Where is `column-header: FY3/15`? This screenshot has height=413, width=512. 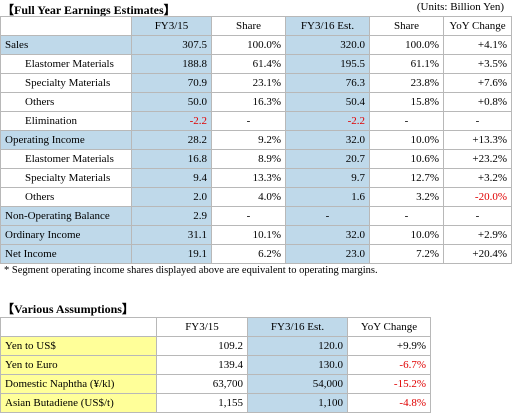 column-header: FY3/15 is located at coordinates (171, 26).